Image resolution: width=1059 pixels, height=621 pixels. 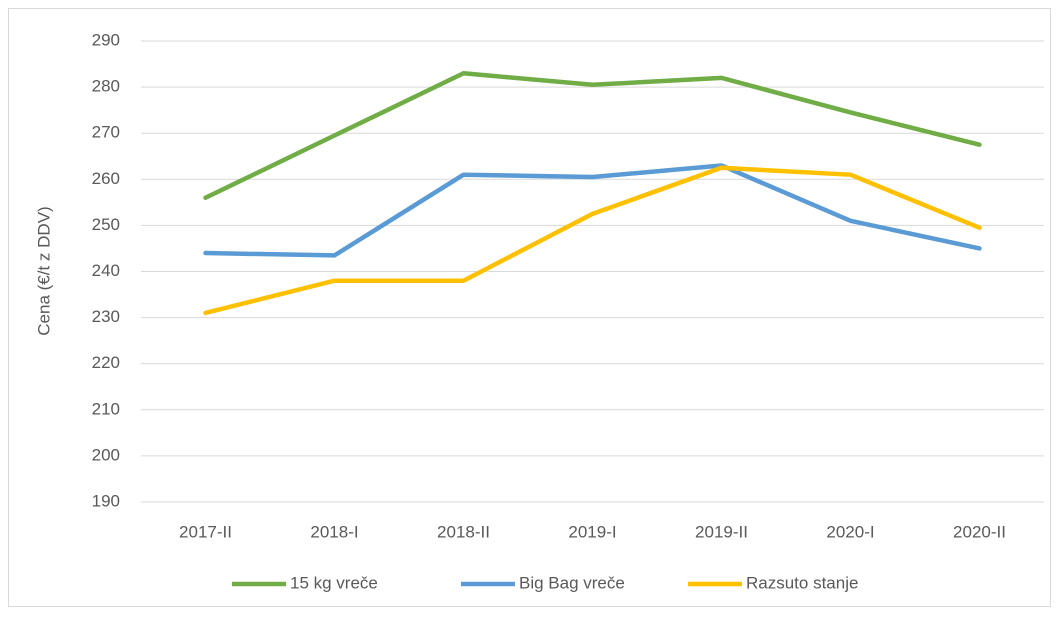 What do you see at coordinates (106, 270) in the screenshot?
I see `y-tick-label: 240` at bounding box center [106, 270].